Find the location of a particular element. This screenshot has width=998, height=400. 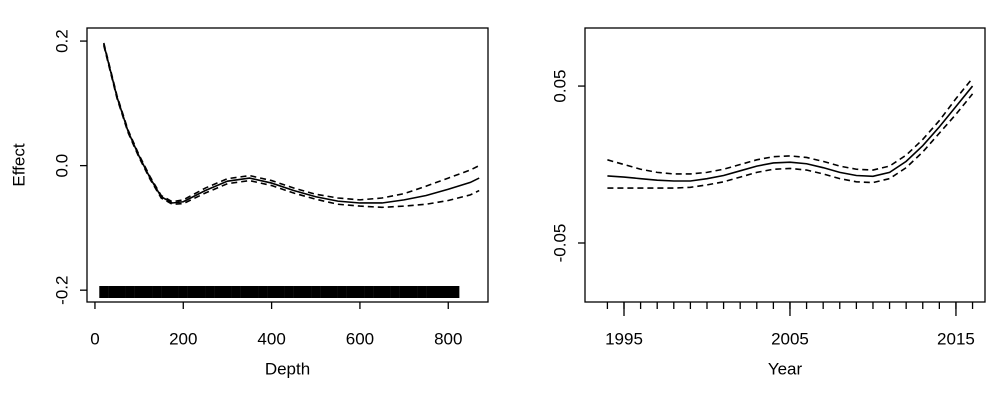

x-axis-label: Year is located at coordinates (785, 368).